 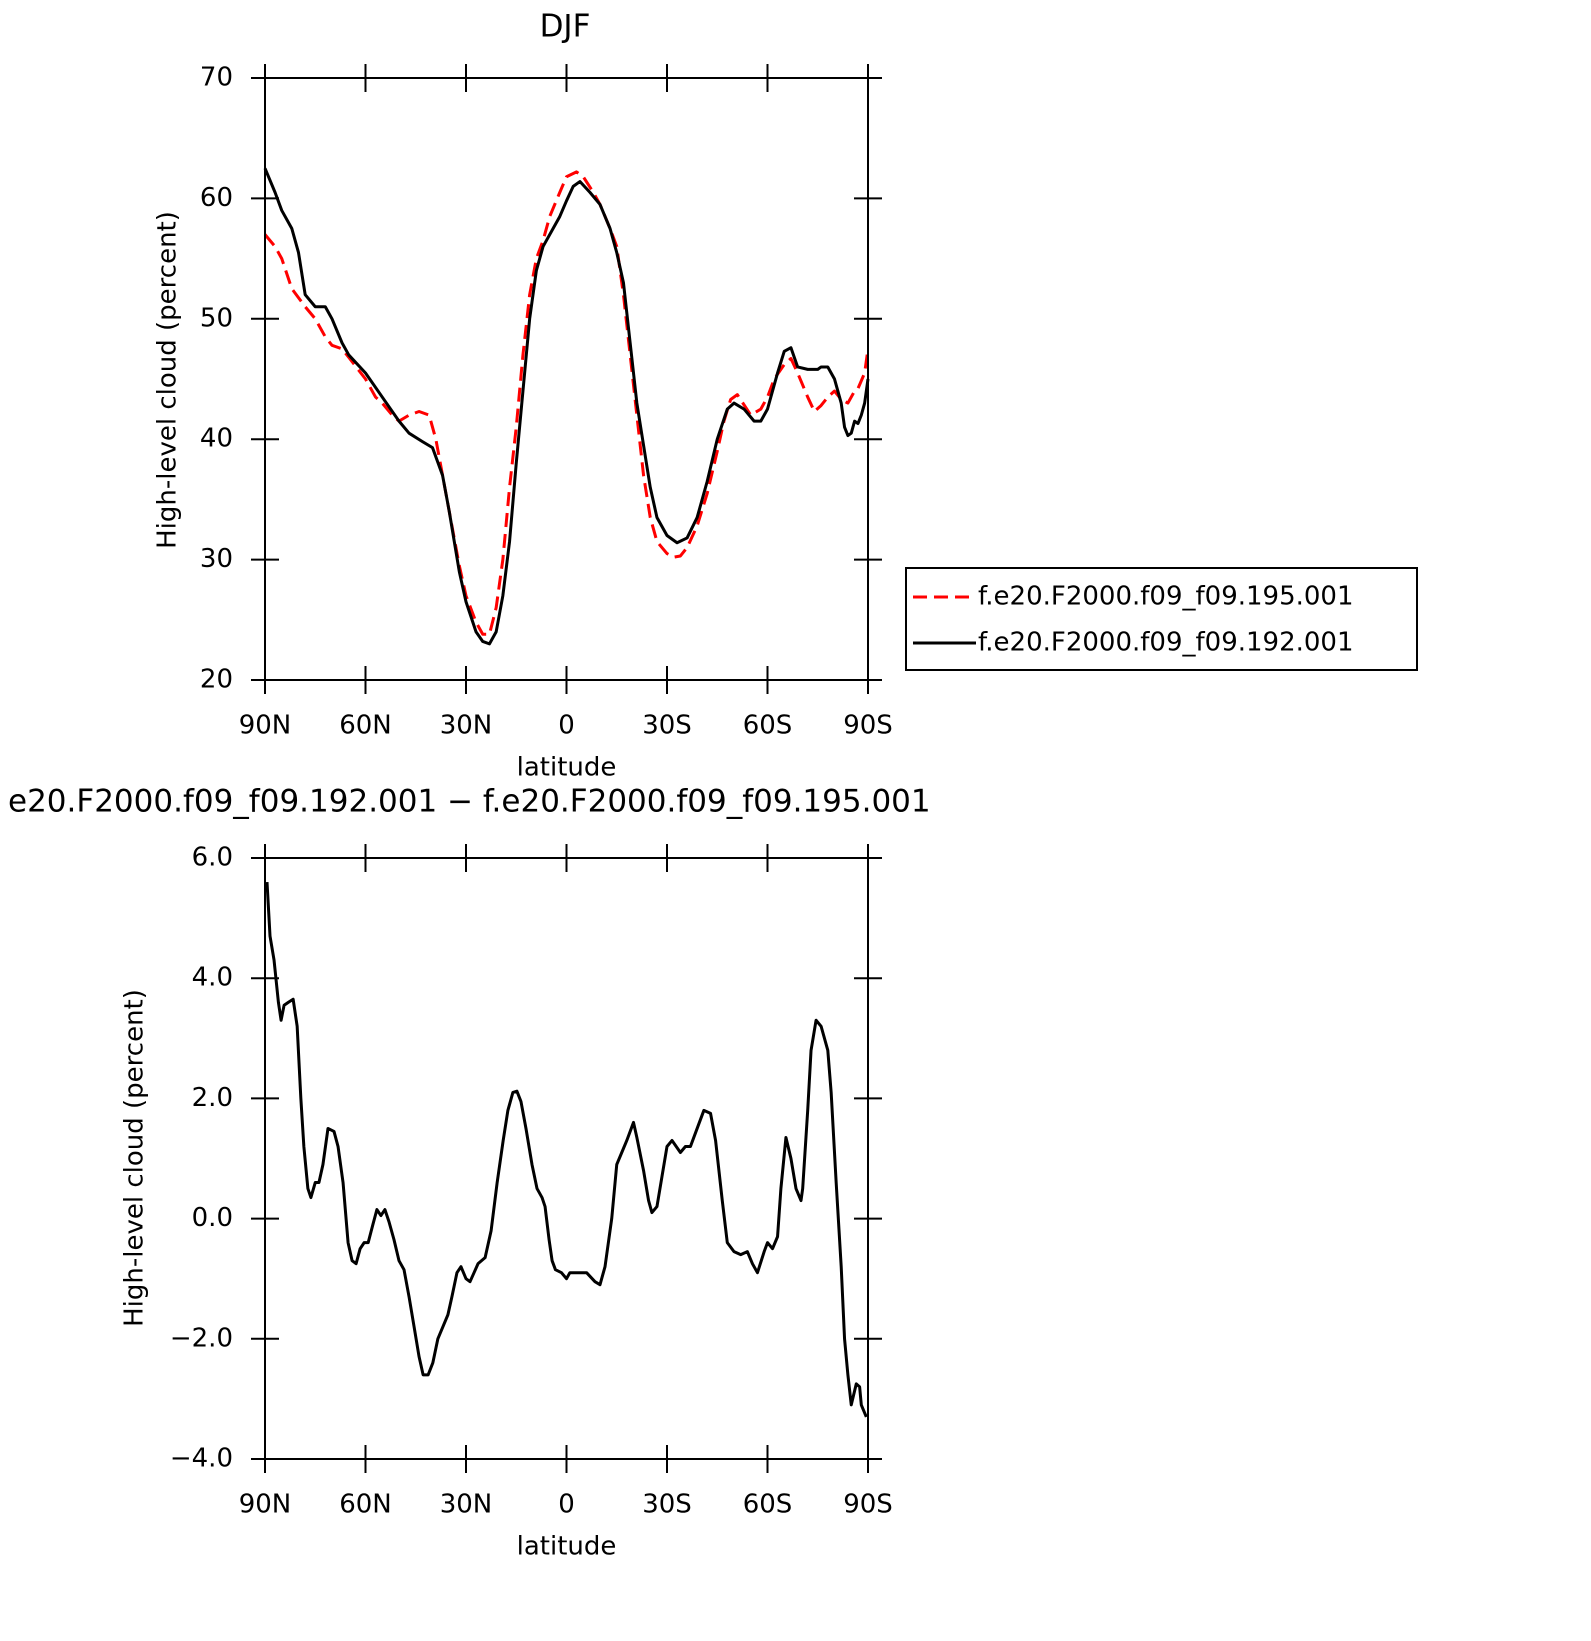 I want to click on y-tick-label: 4.0, so click(x=212, y=978).